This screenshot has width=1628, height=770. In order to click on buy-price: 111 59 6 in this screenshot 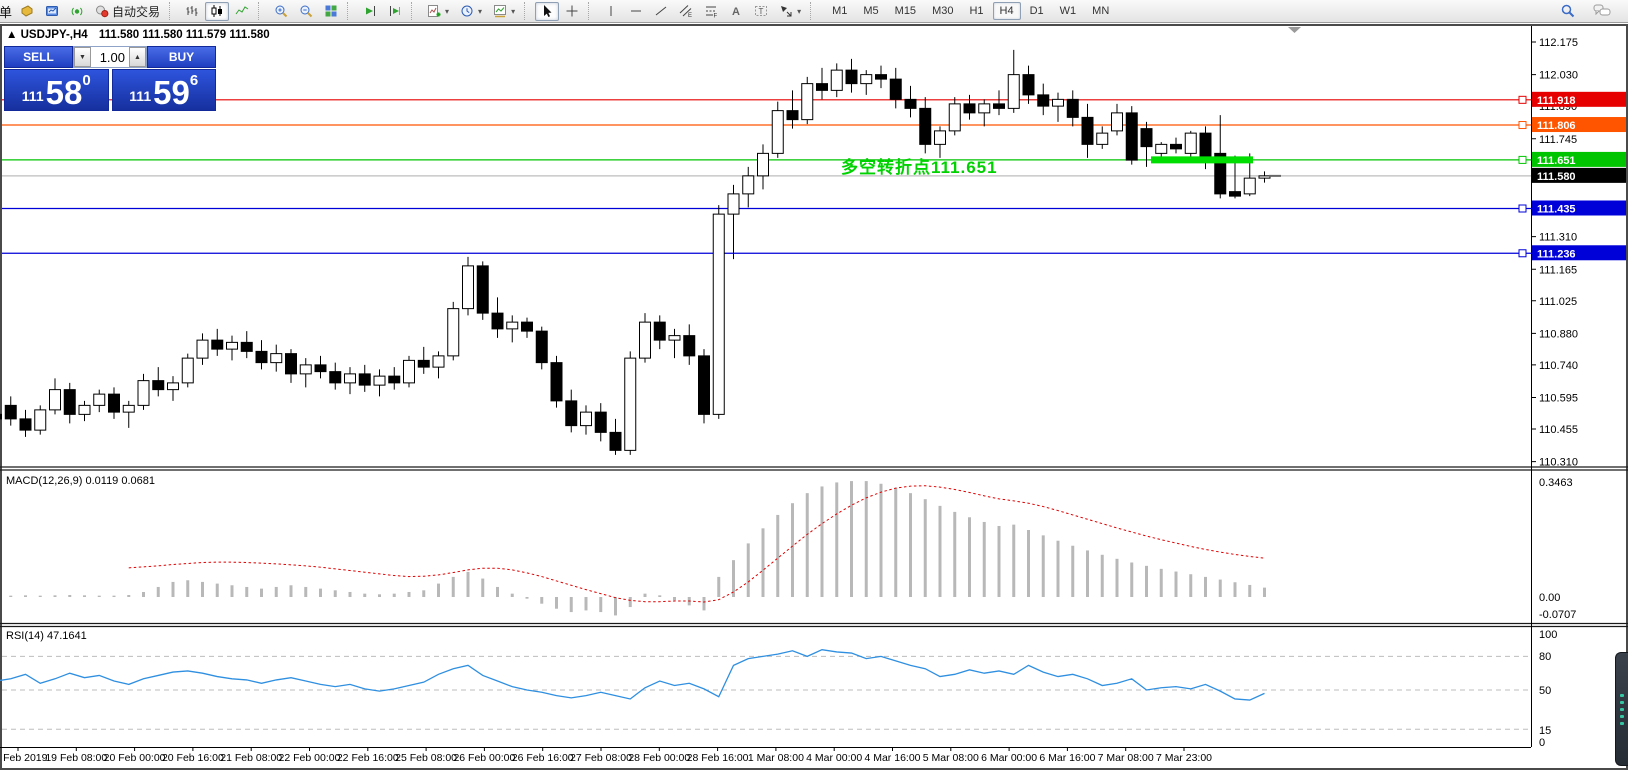, I will do `click(163, 90)`.